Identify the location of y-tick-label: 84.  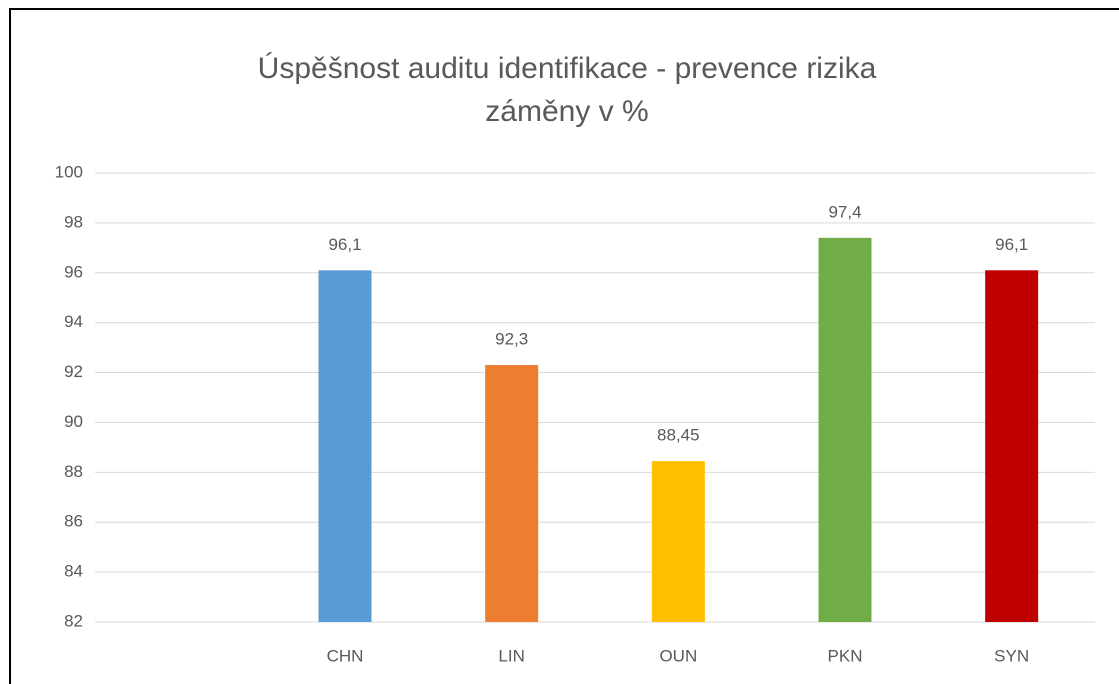
(73, 571).